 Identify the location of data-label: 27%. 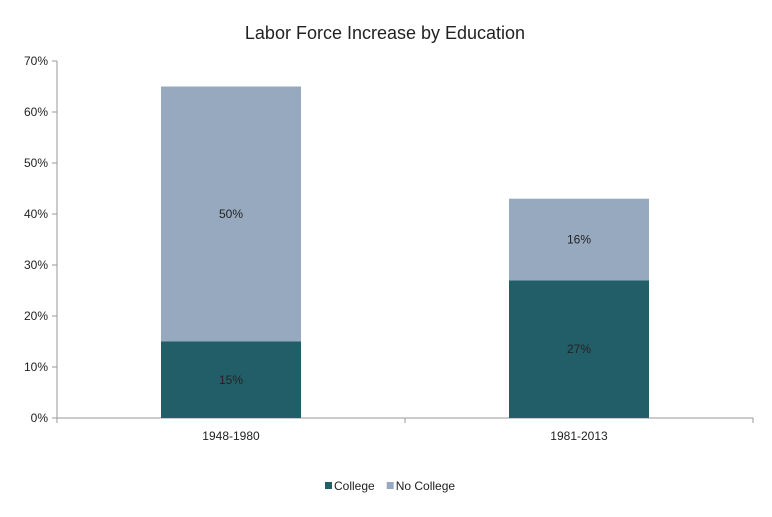
(579, 349).